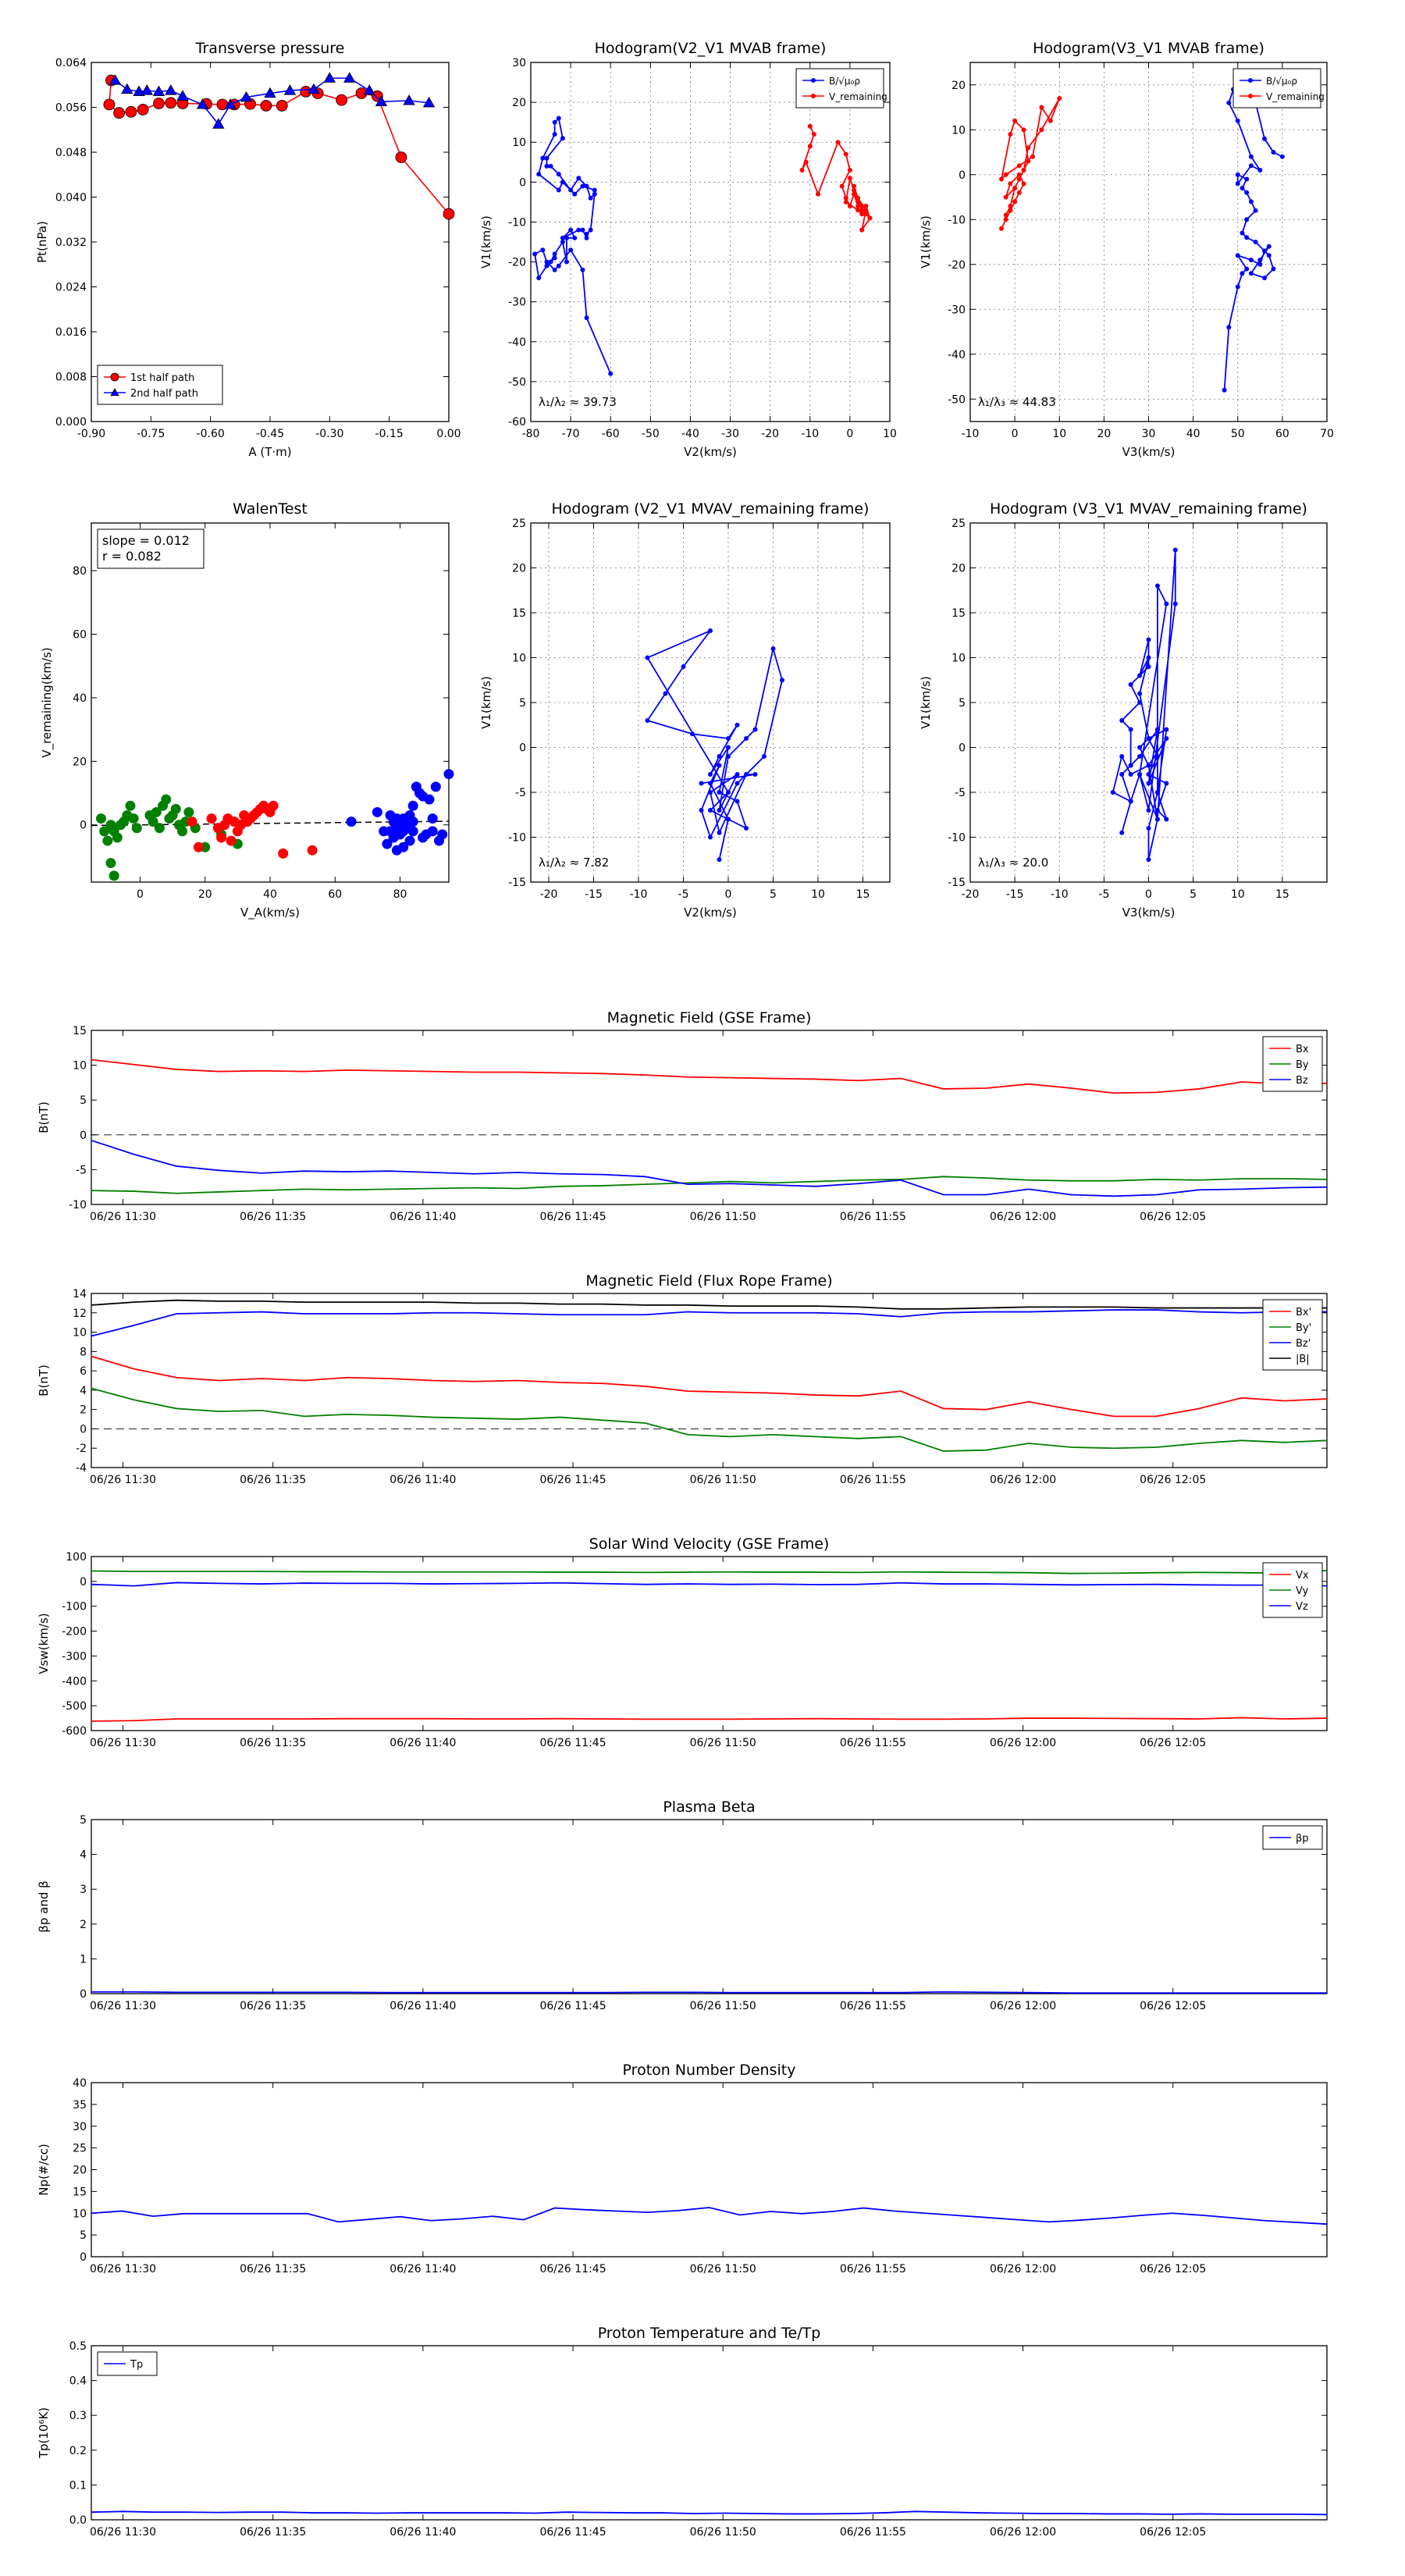 The width and height of the screenshot is (1405, 2576). Describe the element at coordinates (814, 96) in the screenshot. I see `legend-marker` at that location.